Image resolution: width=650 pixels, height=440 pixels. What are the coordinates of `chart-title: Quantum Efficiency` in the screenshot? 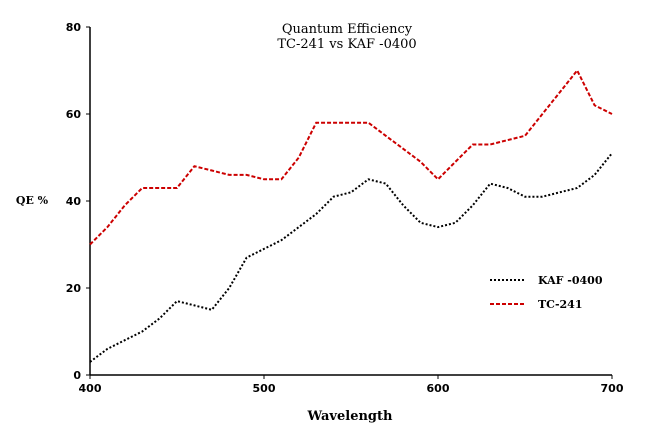 It's located at (347, 29).